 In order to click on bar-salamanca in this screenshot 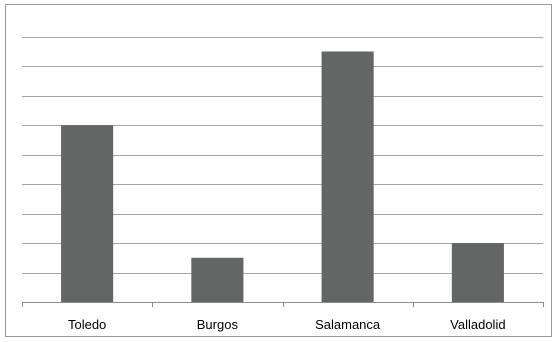, I will do `click(347, 177)`.